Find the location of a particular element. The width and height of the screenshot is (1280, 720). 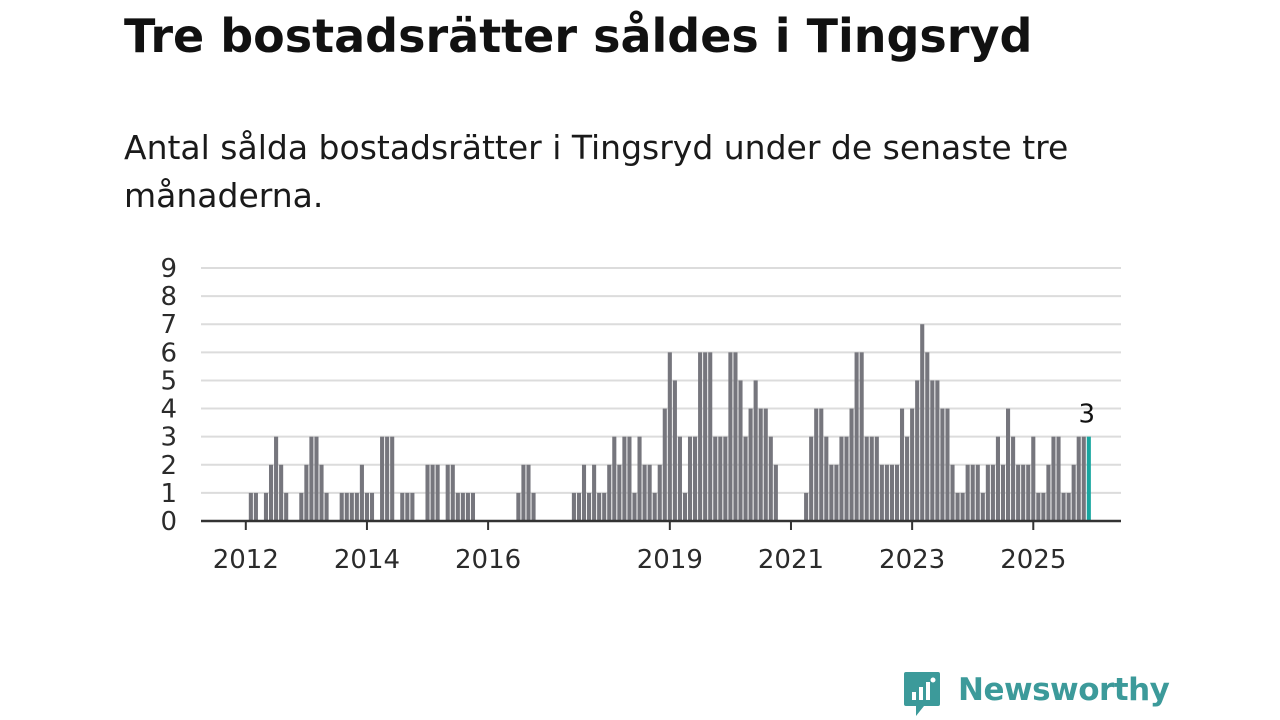

y-tick-label: 8 is located at coordinates (168, 297).